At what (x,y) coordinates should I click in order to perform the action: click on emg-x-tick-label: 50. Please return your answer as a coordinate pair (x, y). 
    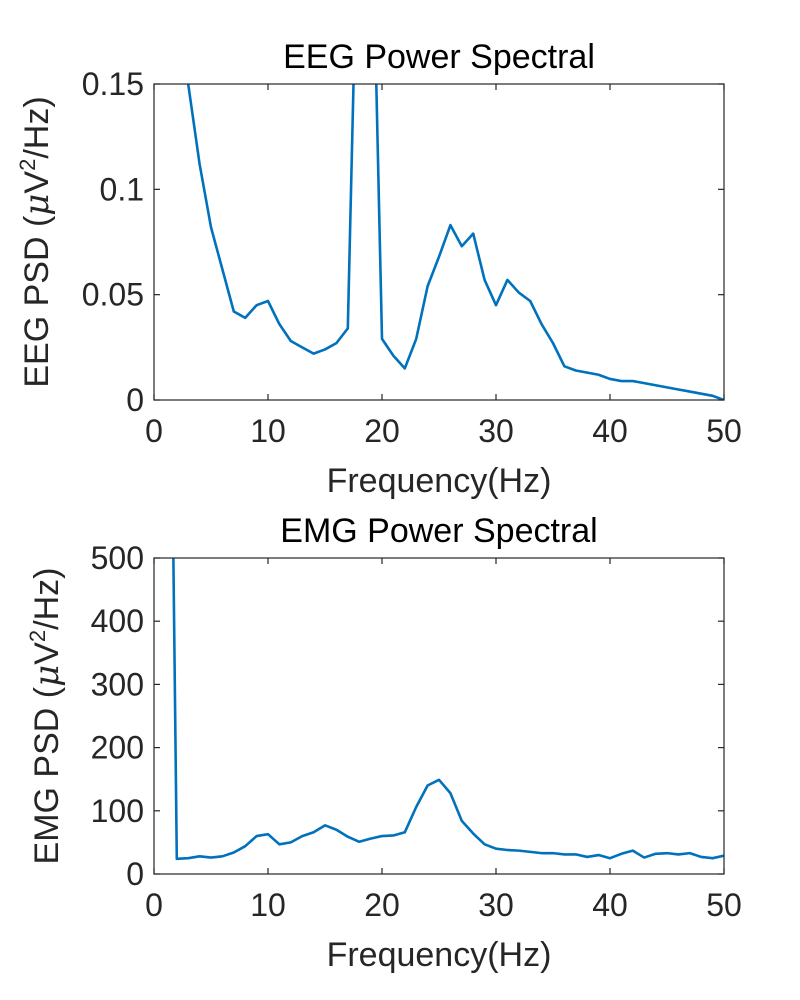
    Looking at the image, I should click on (724, 905).